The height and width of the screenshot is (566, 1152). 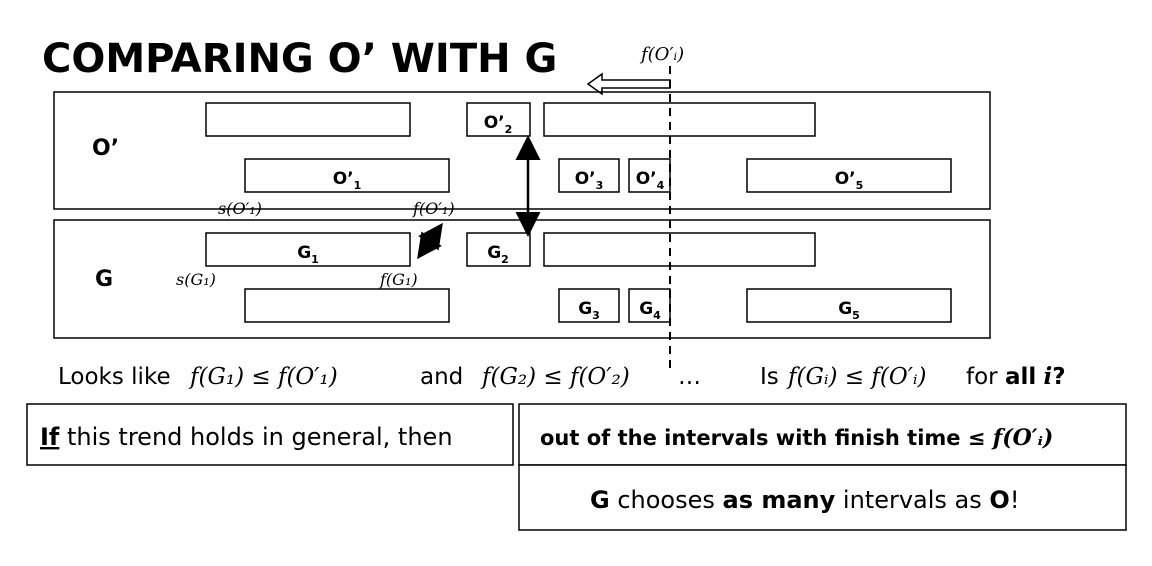 What do you see at coordinates (196, 279) in the screenshot?
I see `s-g1-label: s(G₁)` at bounding box center [196, 279].